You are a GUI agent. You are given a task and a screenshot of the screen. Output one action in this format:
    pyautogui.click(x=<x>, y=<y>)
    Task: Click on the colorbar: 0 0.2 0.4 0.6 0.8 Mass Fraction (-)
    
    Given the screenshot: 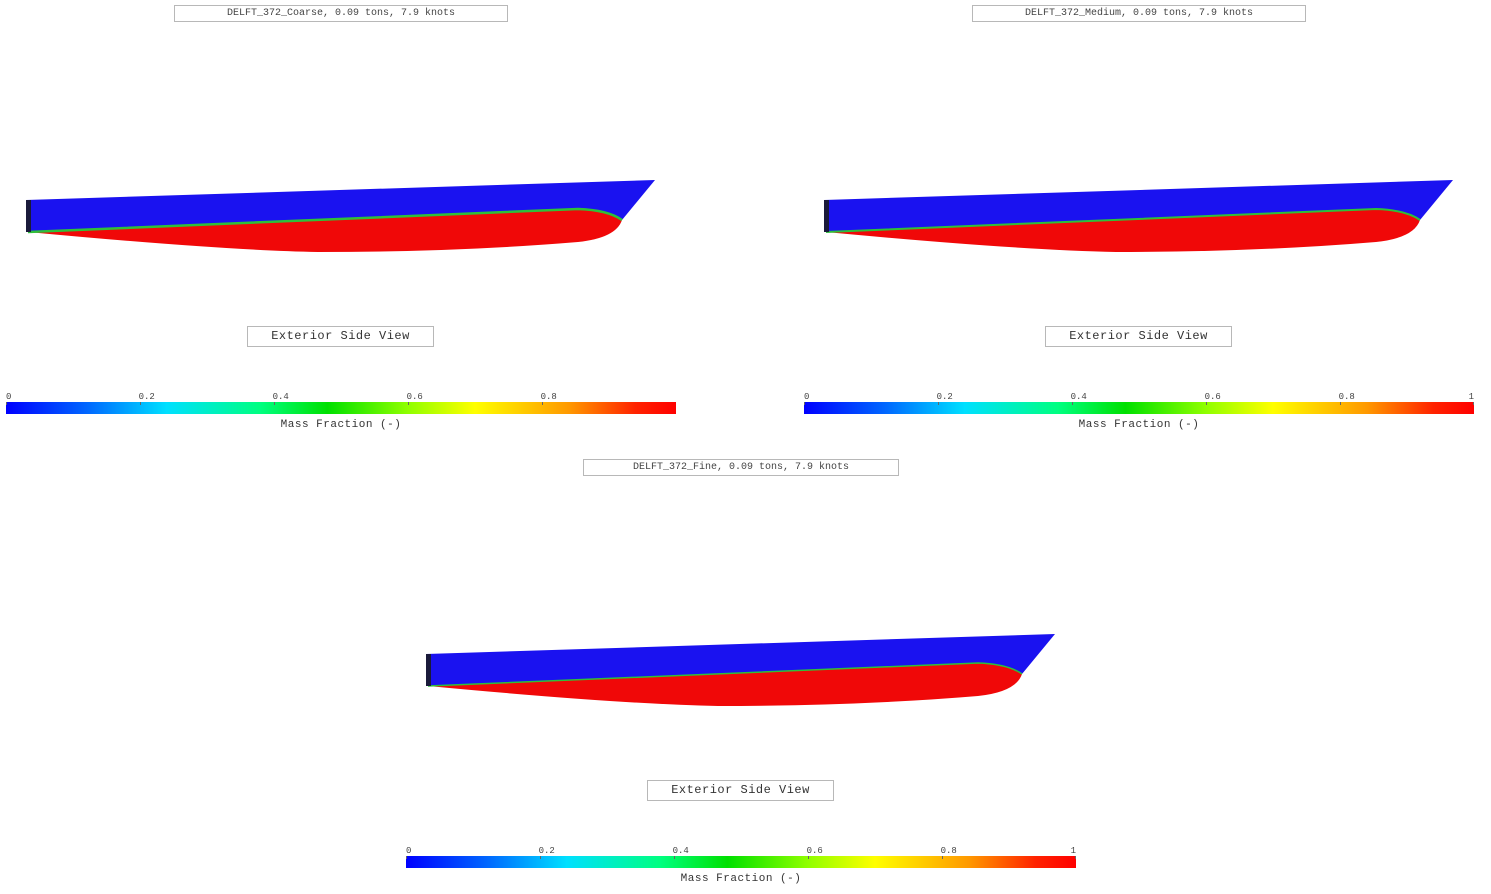 What is the action you would take?
    pyautogui.click(x=341, y=412)
    